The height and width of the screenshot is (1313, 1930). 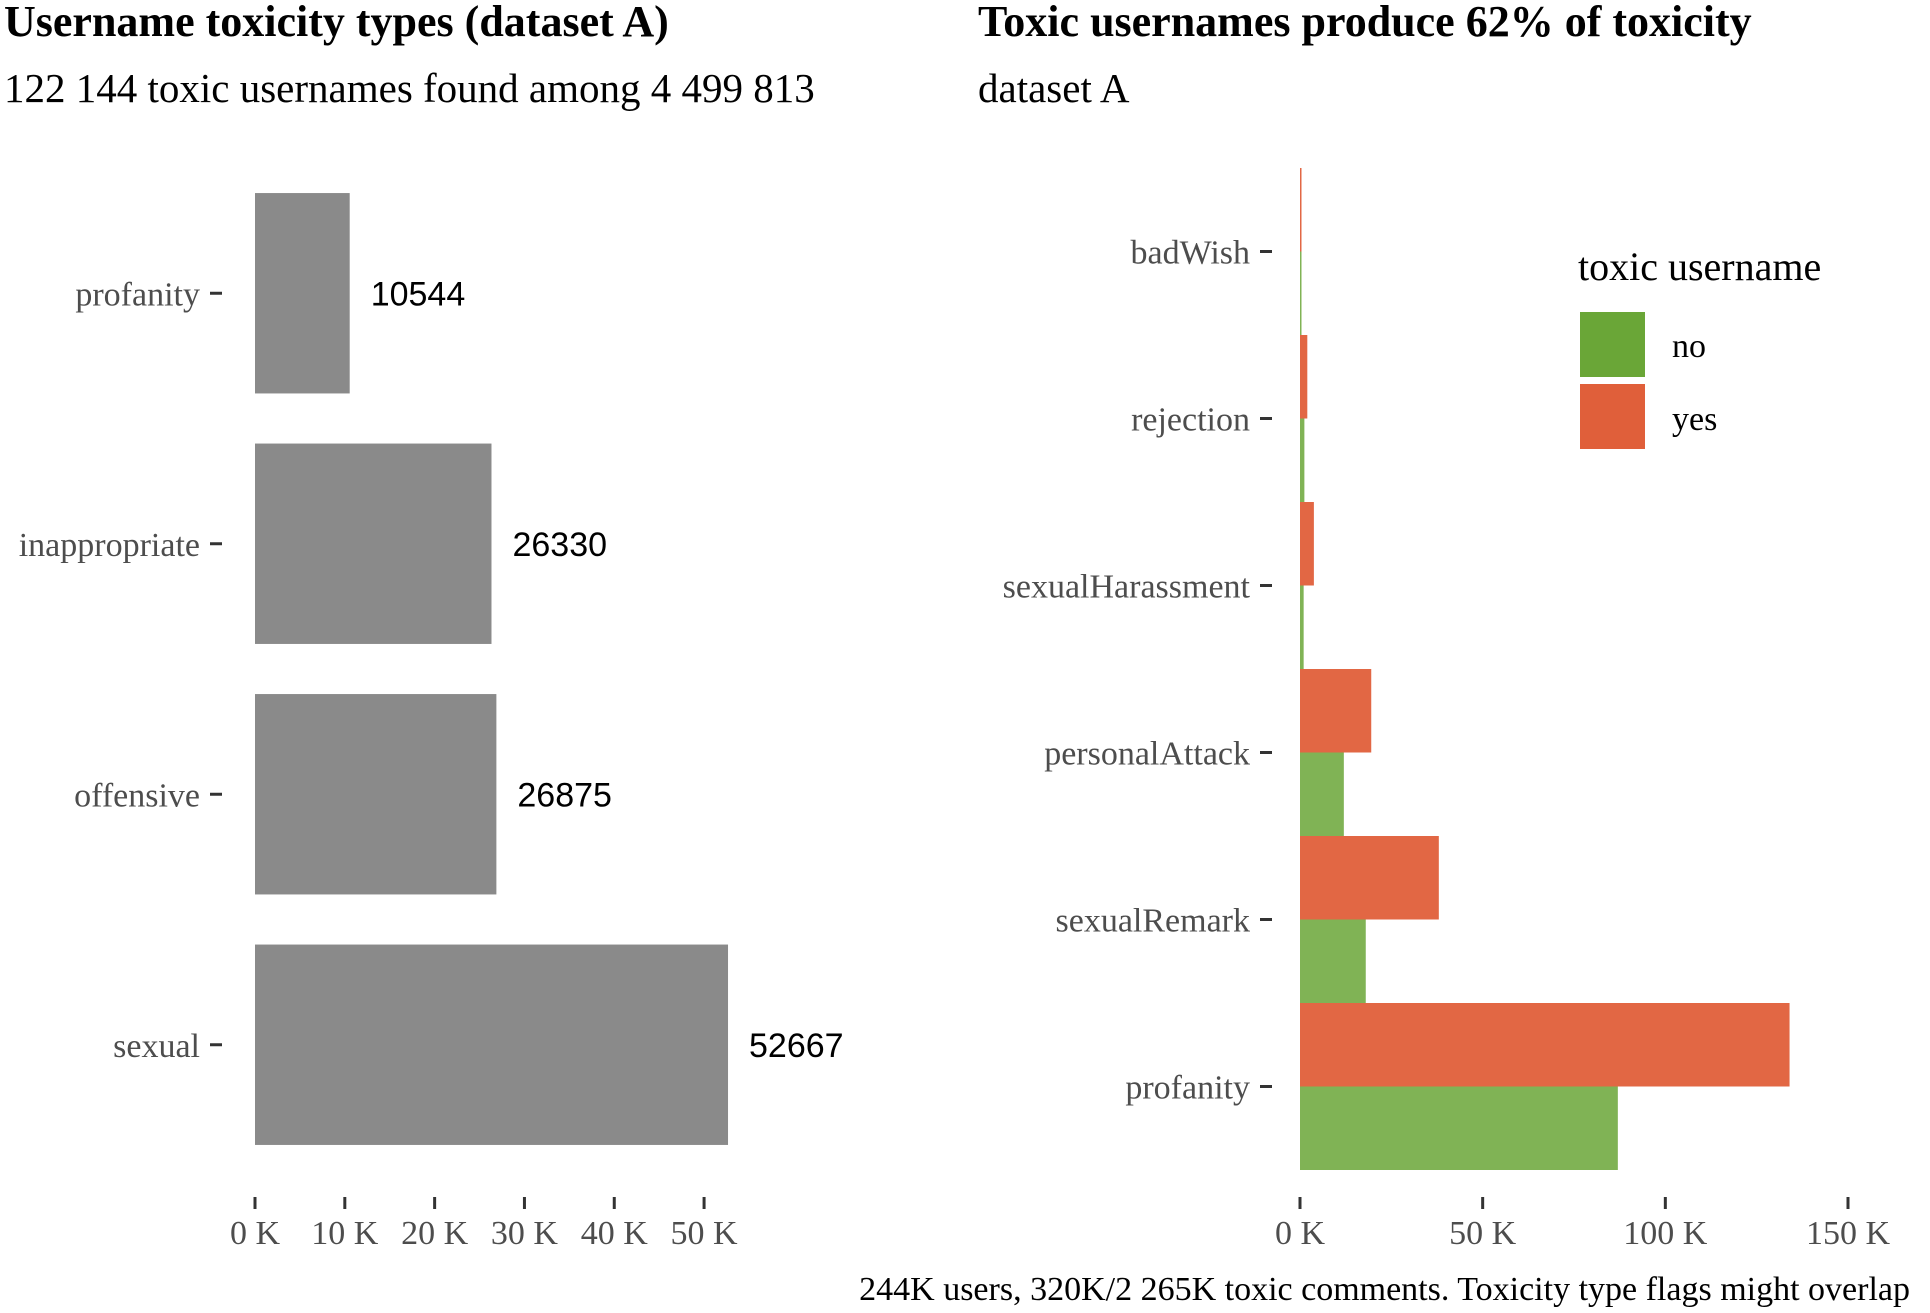 I want to click on category-label-sexual-remark: sexualRemark, so click(x=1153, y=921).